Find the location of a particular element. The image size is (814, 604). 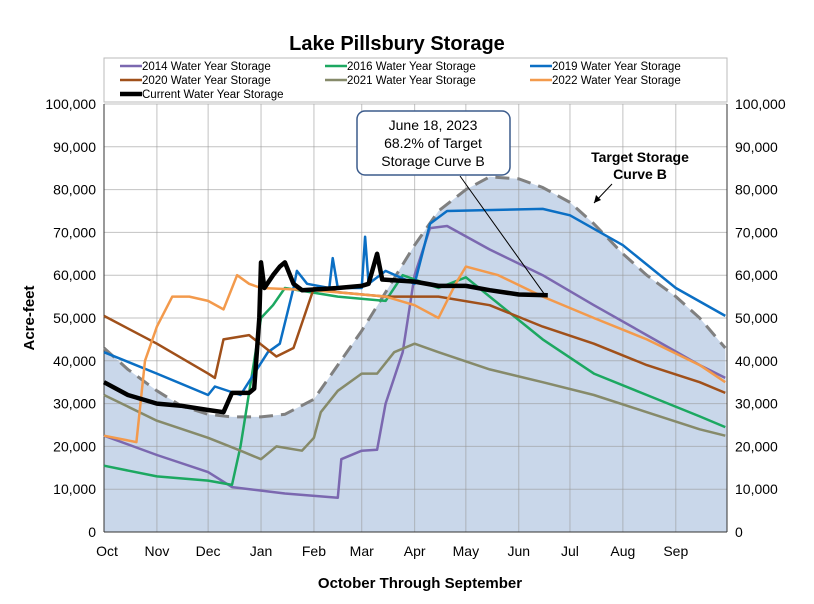

y-tick-label-left: 60,000 is located at coordinates (74, 275).